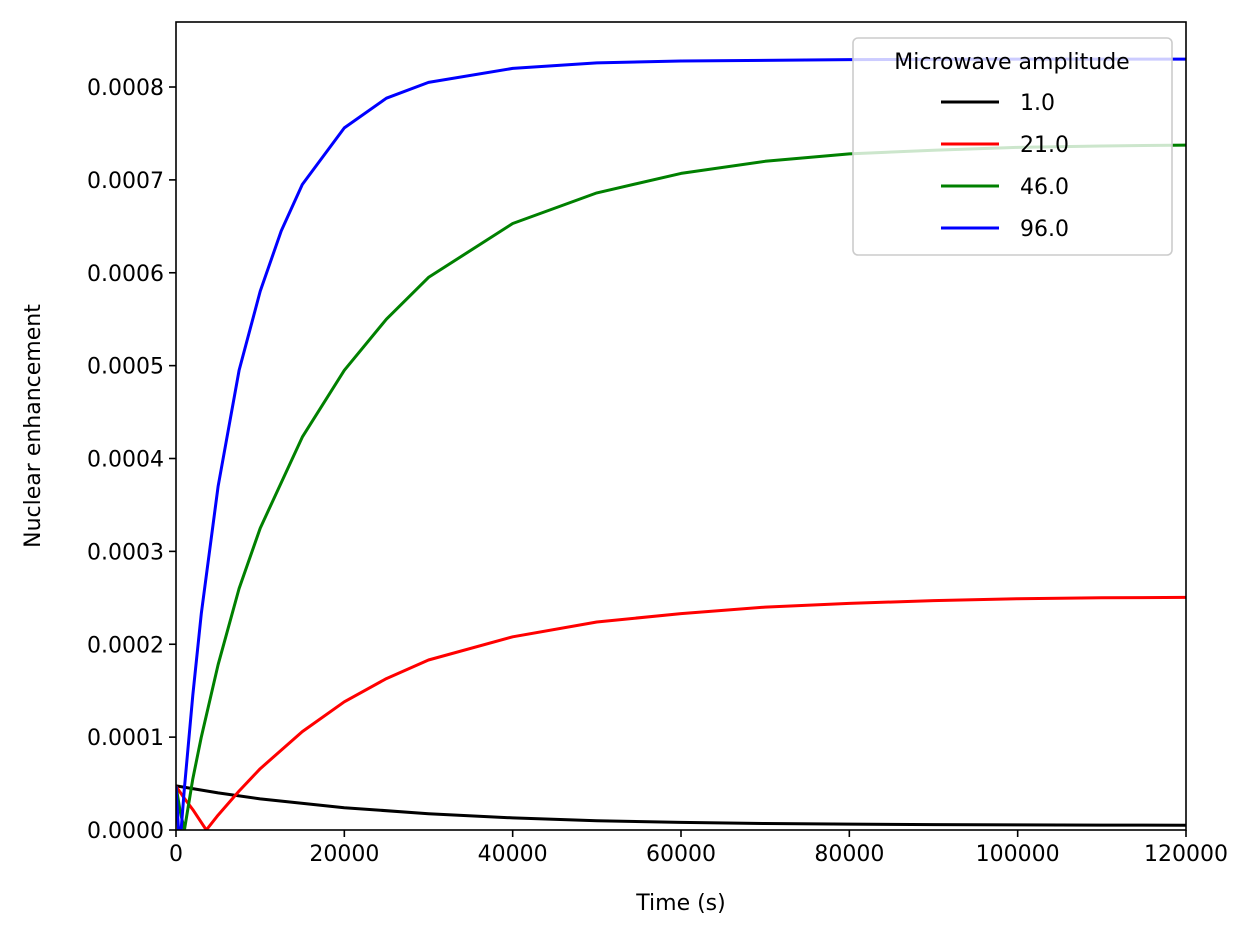  I want to click on y-tick-label: 0.0000, so click(125, 831).